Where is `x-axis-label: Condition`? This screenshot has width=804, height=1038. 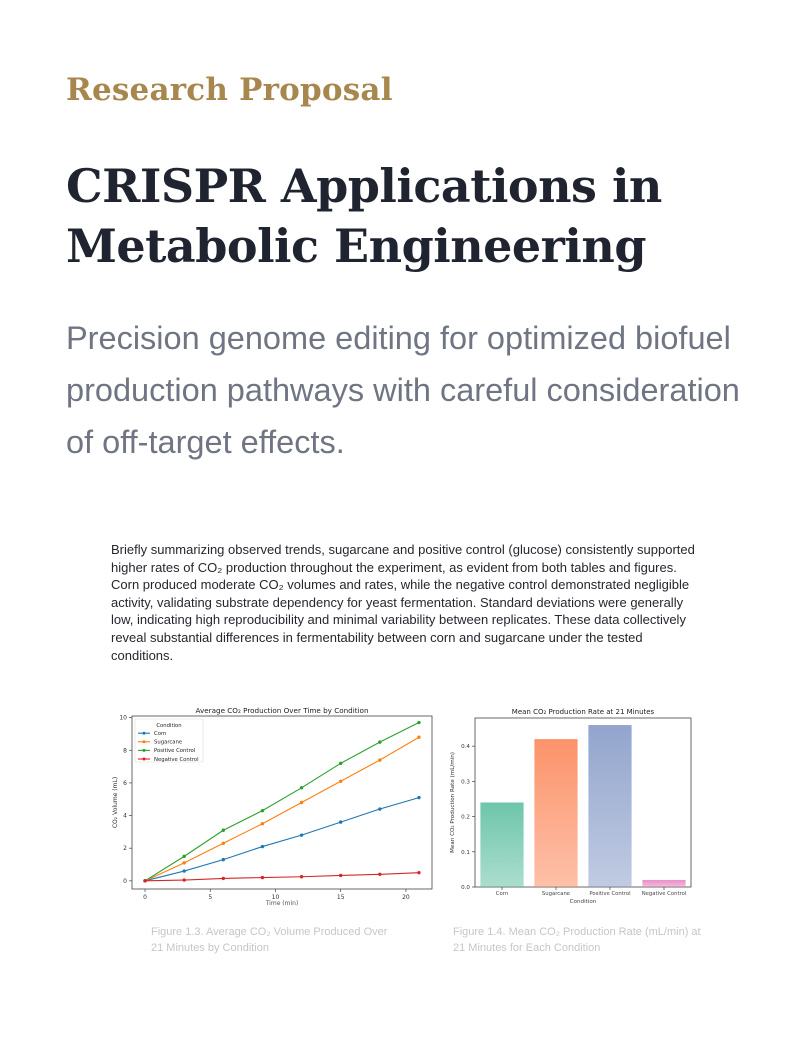
x-axis-label: Condition is located at coordinates (583, 902).